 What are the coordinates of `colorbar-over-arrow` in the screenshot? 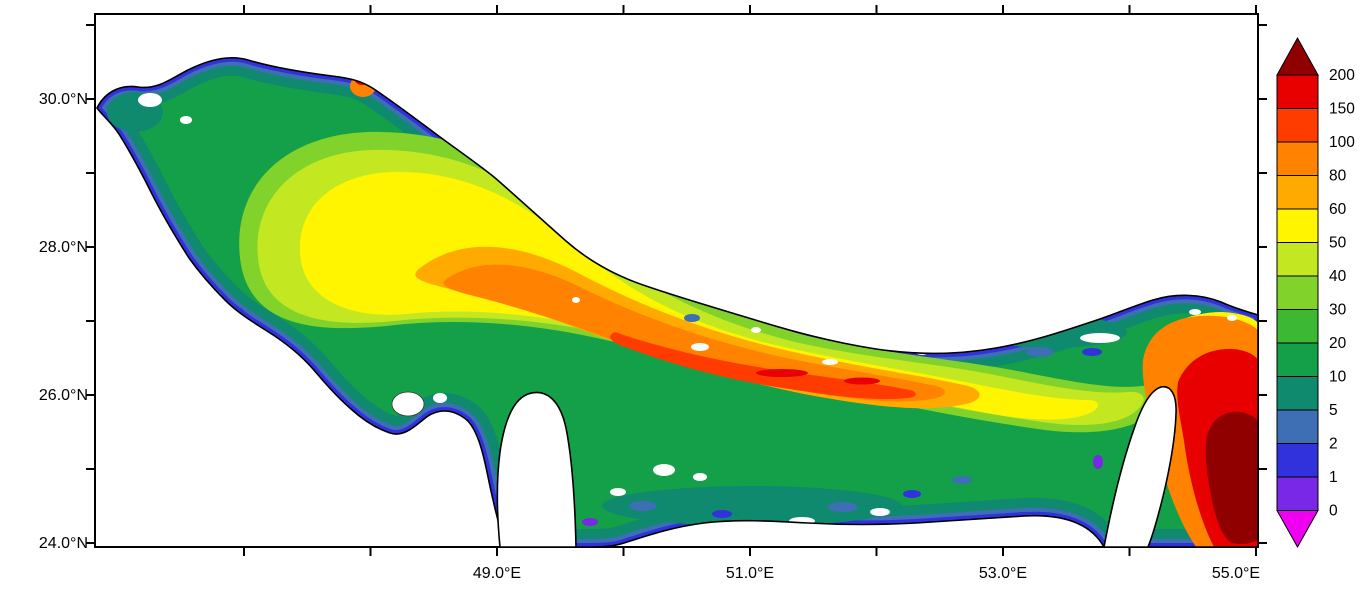 It's located at (1297, 56).